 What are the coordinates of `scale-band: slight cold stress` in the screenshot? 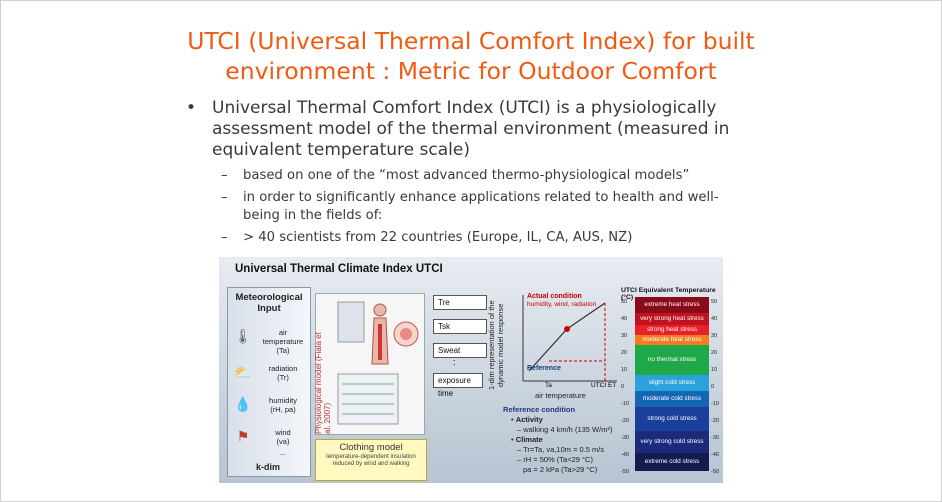 It's located at (672, 383).